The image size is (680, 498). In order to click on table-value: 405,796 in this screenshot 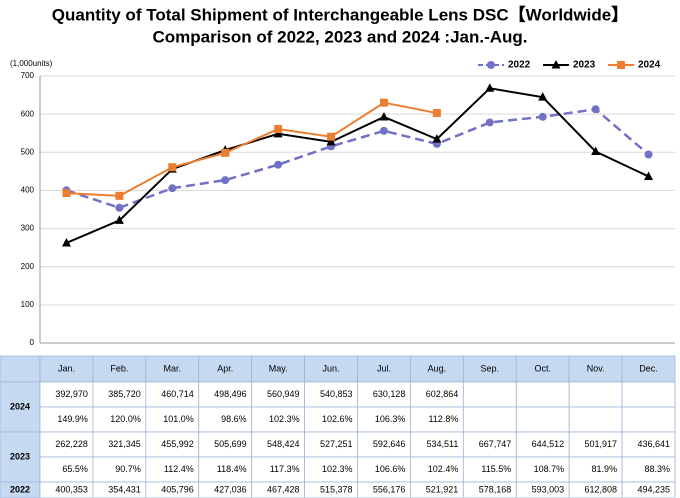, I will do `click(177, 489)`.